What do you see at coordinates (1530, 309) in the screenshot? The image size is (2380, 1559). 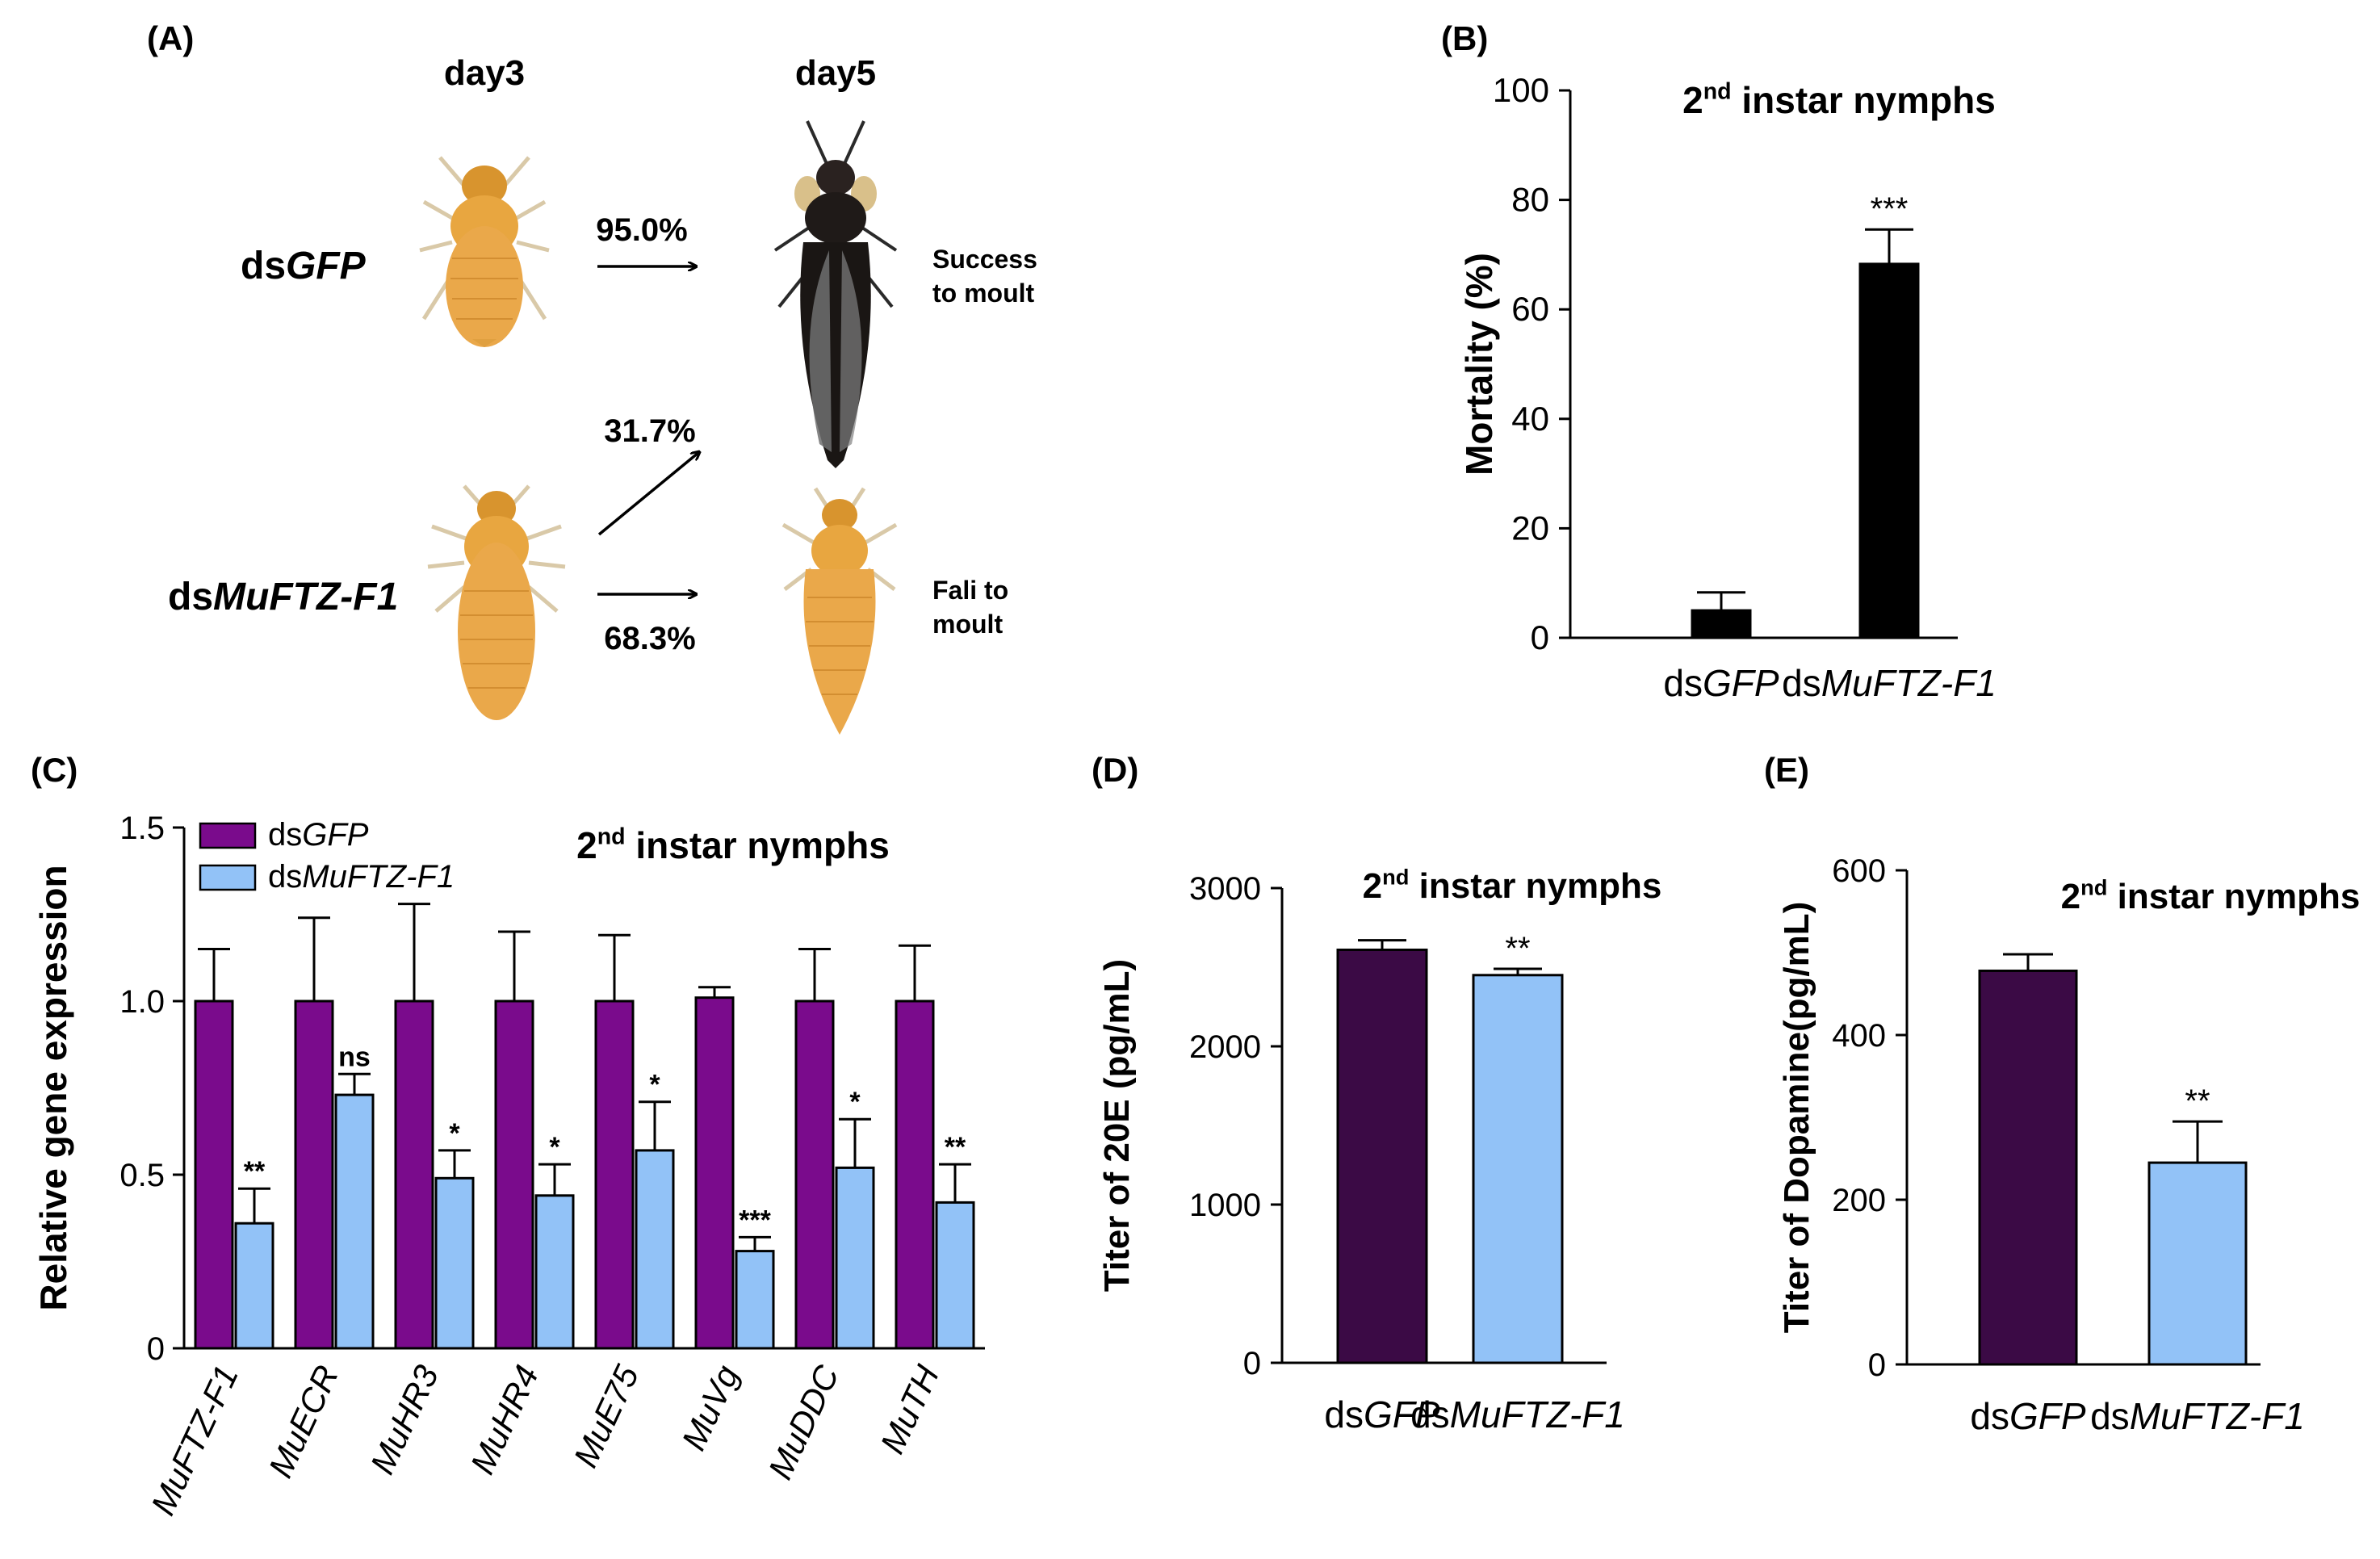 I see `y-tick-label: 60` at bounding box center [1530, 309].